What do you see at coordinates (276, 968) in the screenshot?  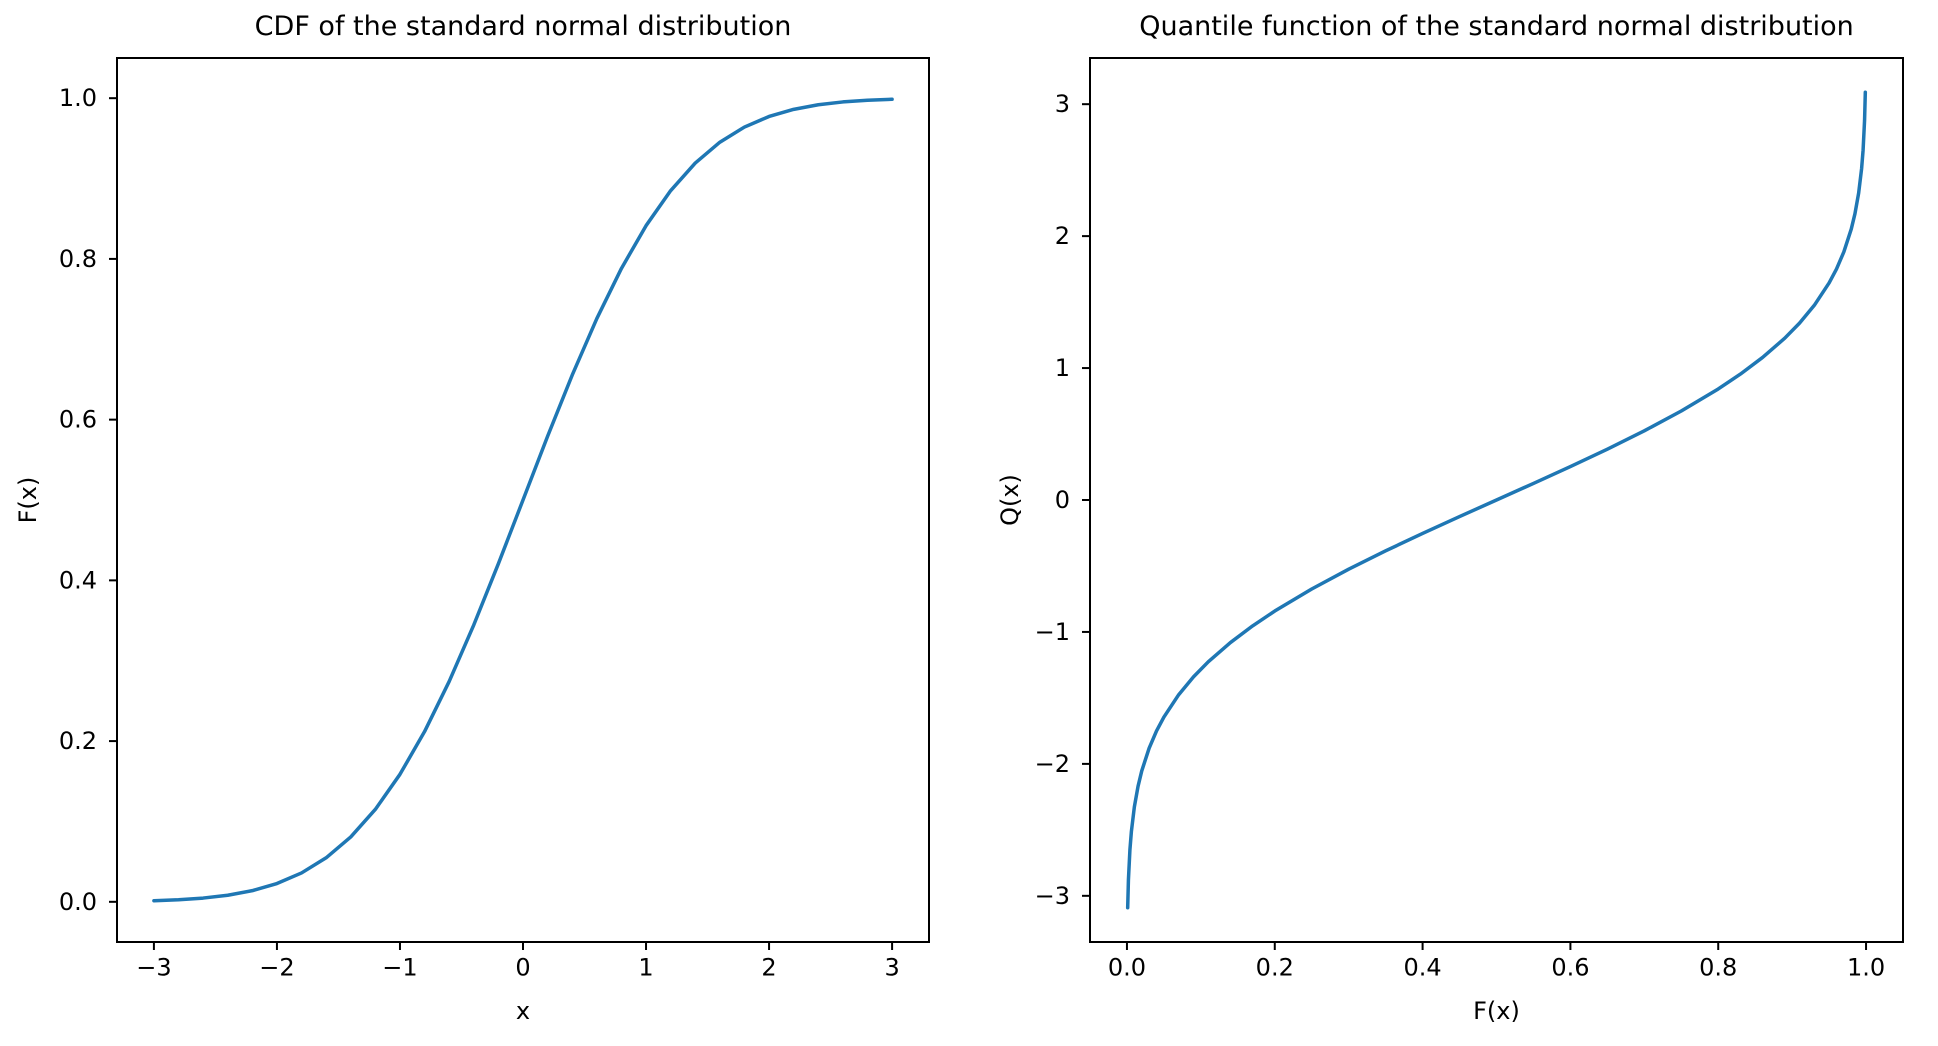 I see `left-xtick-label: −2` at bounding box center [276, 968].